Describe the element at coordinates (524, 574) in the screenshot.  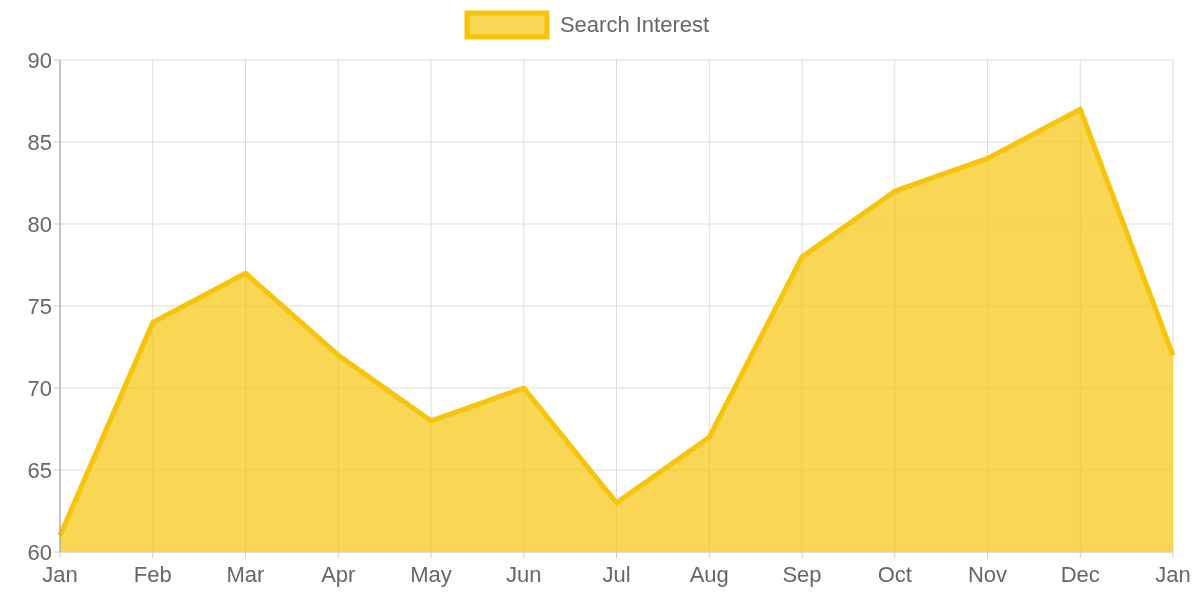
I see `x-tick-label: Jun` at that location.